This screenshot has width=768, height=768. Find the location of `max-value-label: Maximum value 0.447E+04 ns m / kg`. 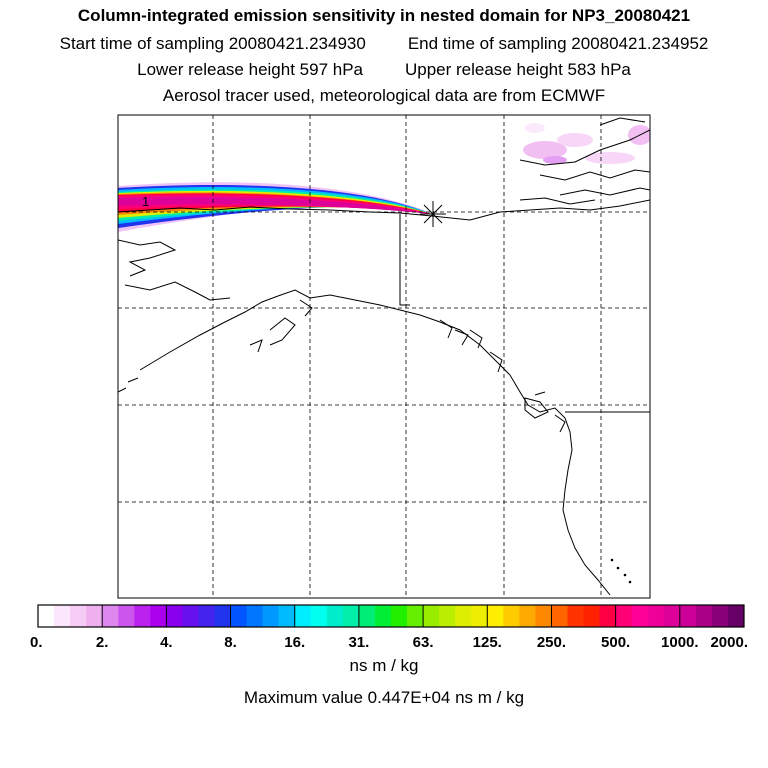

max-value-label: Maximum value 0.447E+04 ns m / kg is located at coordinates (384, 697).